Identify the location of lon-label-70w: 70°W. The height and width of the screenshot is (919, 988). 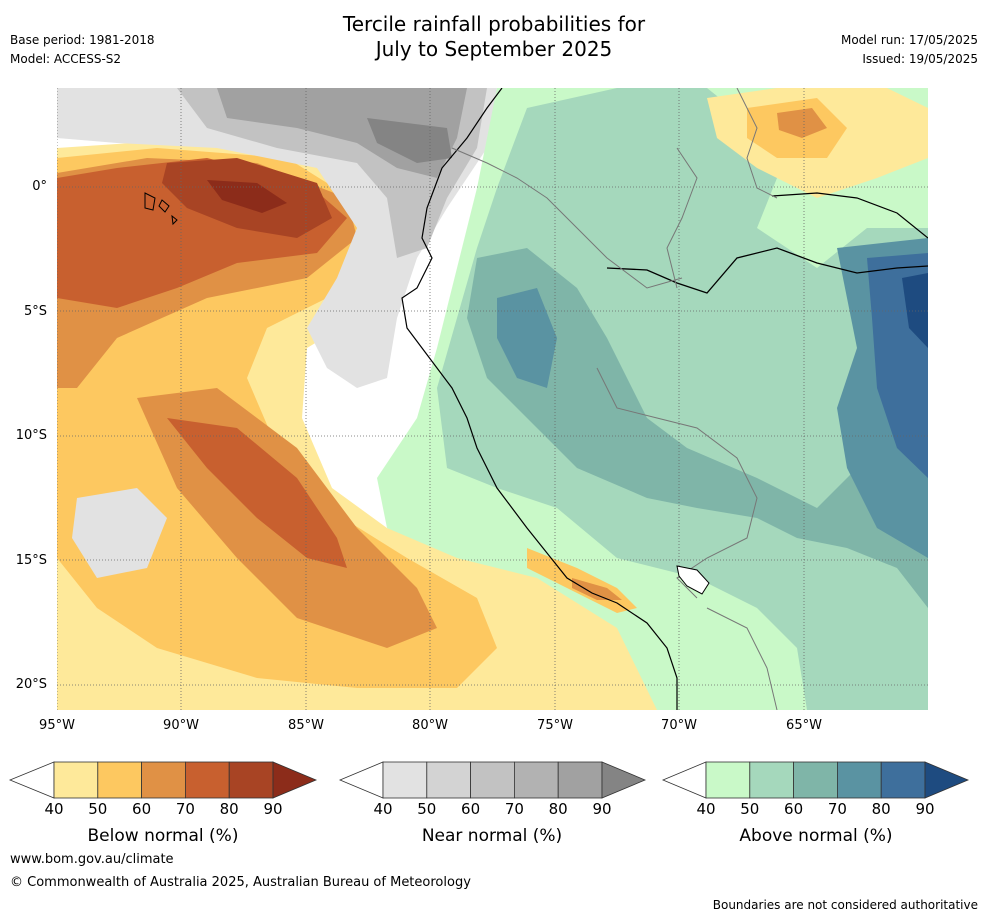
(679, 725).